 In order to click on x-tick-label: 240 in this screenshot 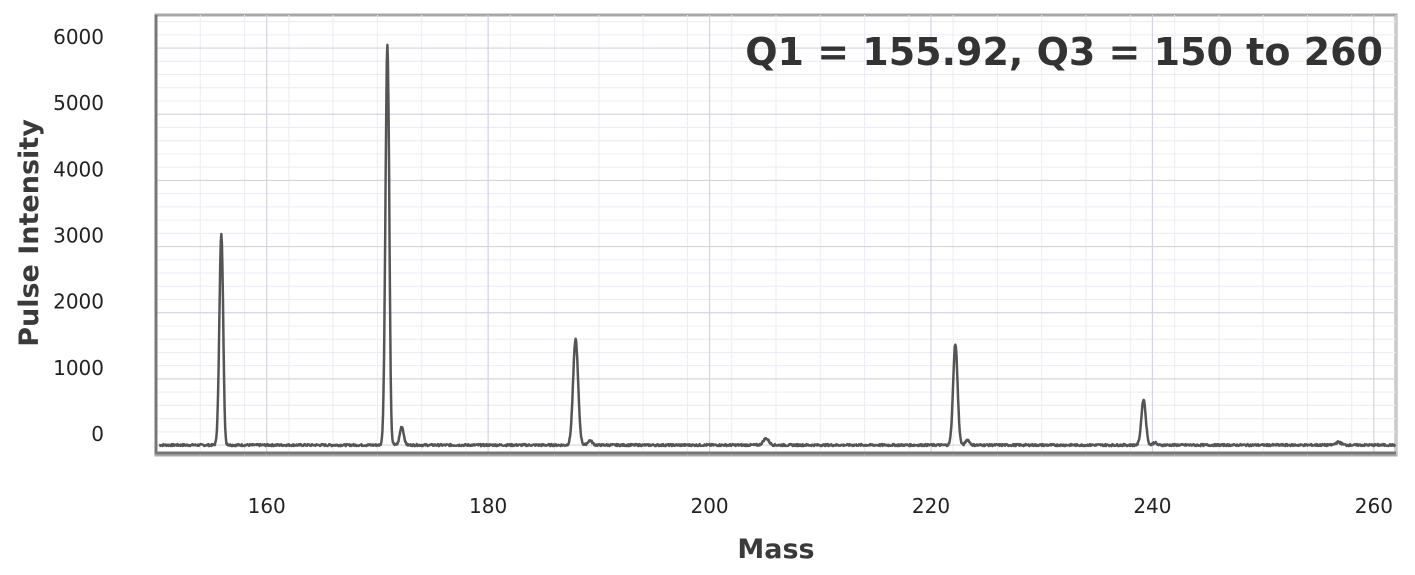, I will do `click(1152, 506)`.